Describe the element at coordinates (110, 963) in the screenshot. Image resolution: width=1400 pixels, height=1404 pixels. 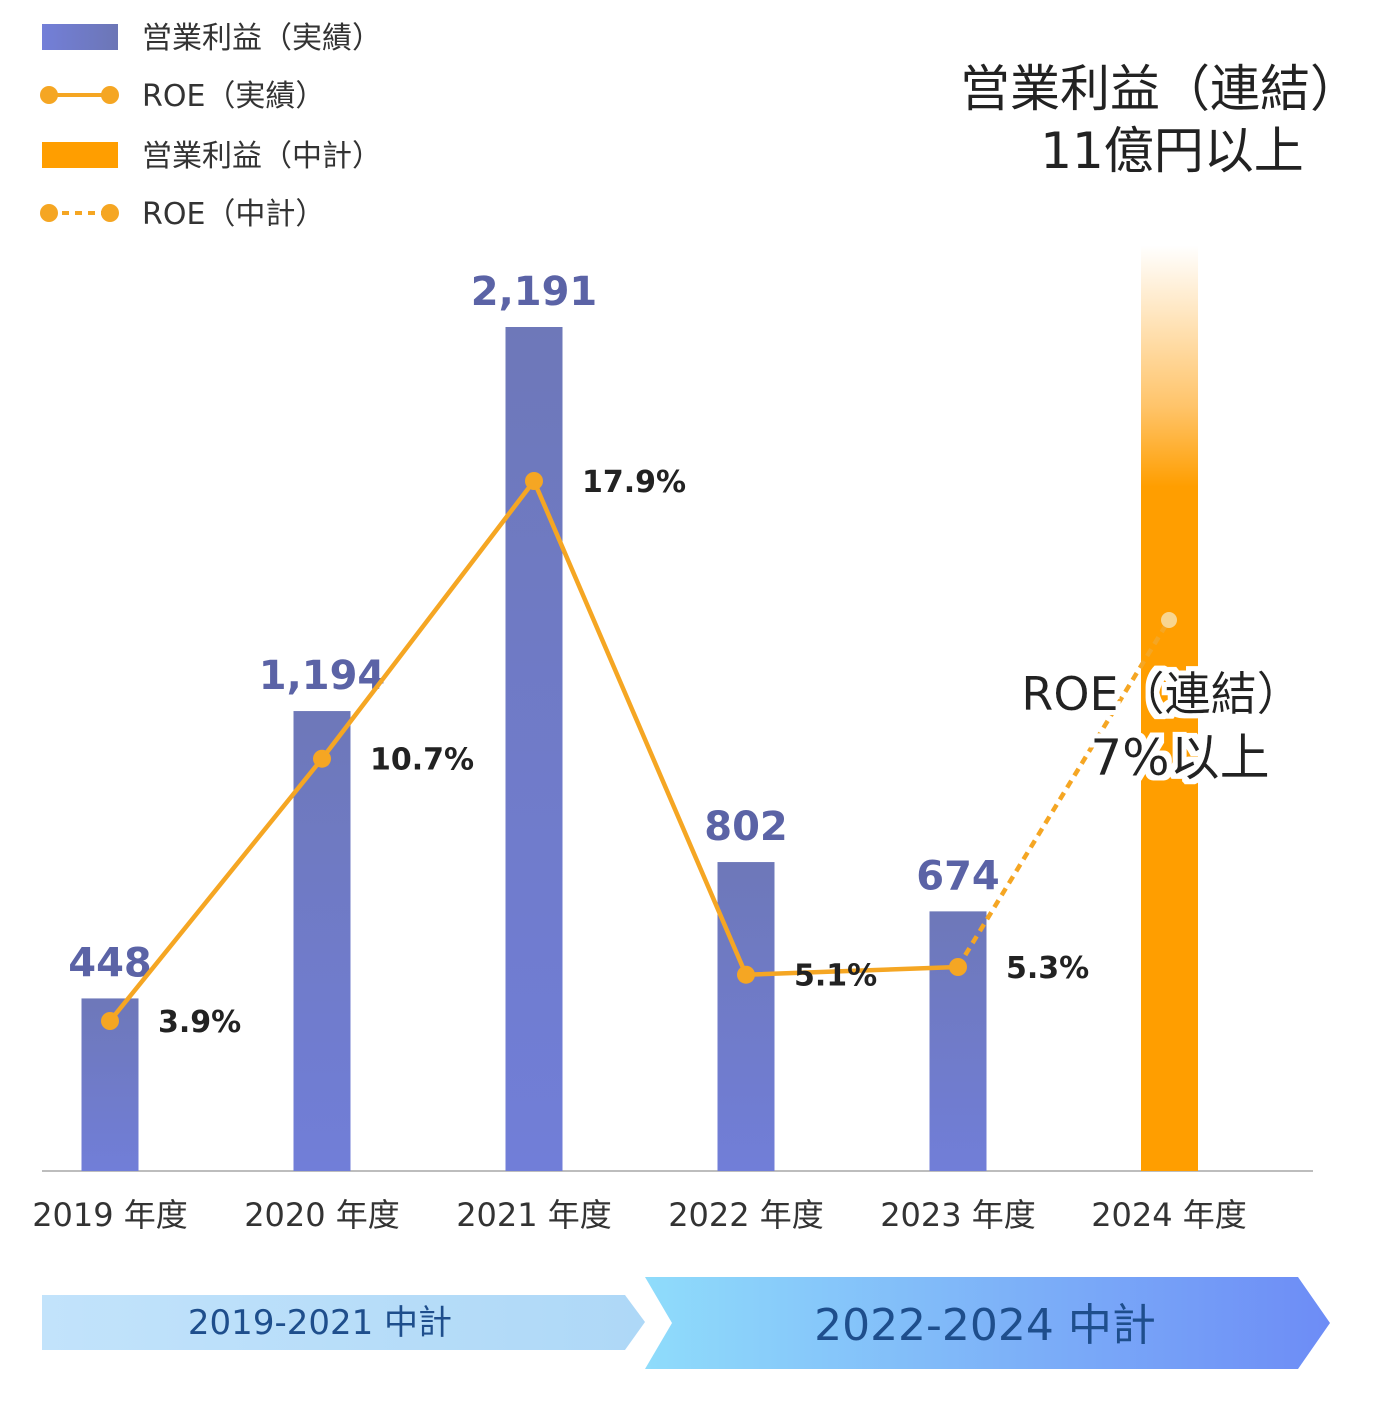
I see `bar-value-label-0: 448` at that location.